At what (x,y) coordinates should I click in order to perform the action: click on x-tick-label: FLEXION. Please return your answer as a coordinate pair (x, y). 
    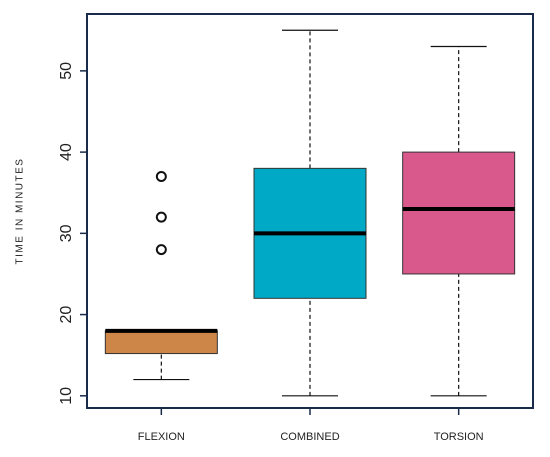
    Looking at the image, I should click on (161, 437).